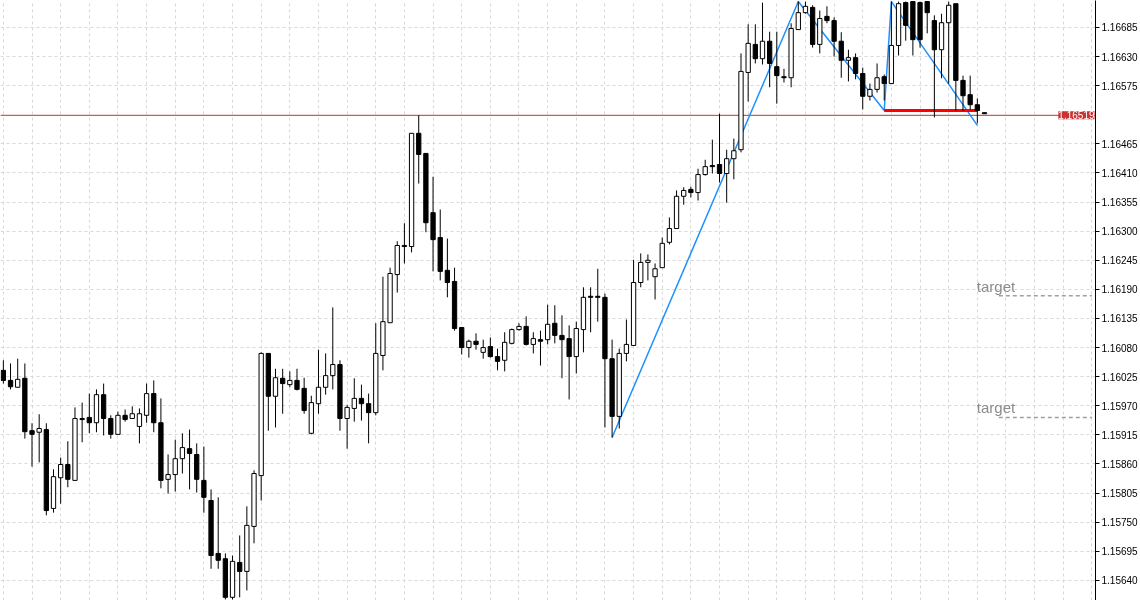 This screenshot has height=600, width=1140. What do you see at coordinates (1120, 290) in the screenshot?
I see `y-tick-label: 1.16190` at bounding box center [1120, 290].